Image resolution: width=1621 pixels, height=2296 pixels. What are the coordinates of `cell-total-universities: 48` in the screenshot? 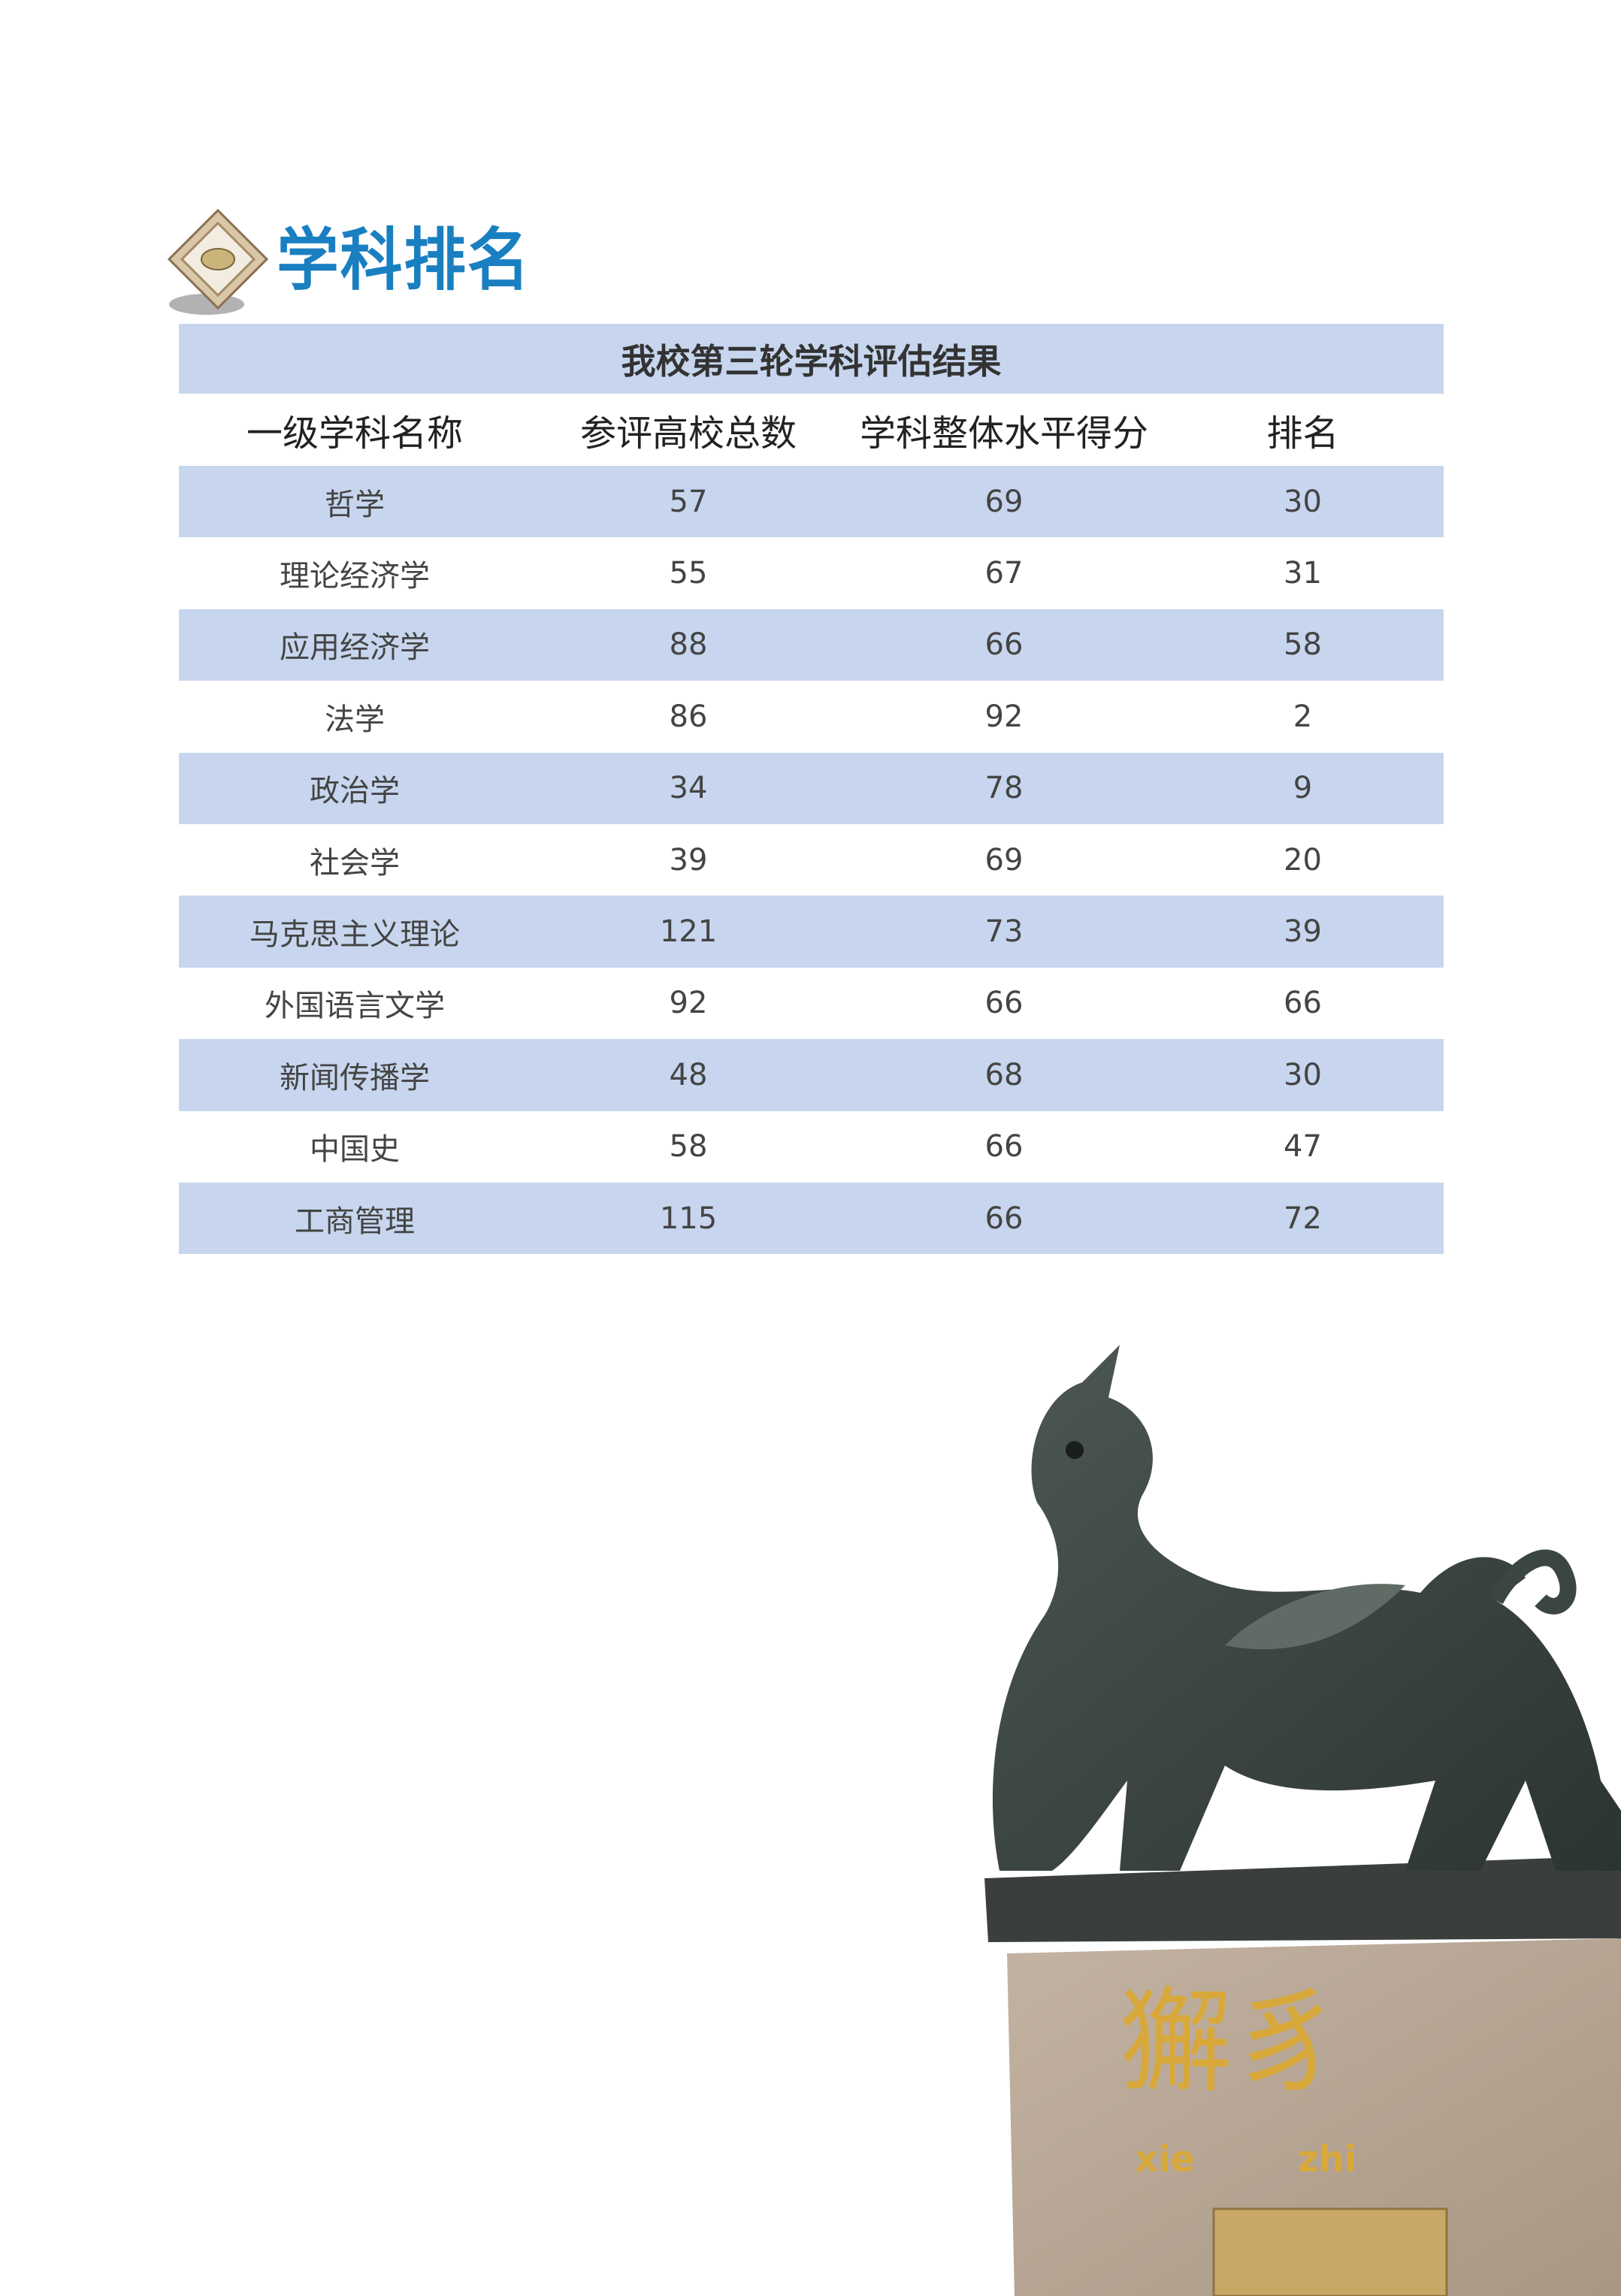 It's located at (688, 1074).